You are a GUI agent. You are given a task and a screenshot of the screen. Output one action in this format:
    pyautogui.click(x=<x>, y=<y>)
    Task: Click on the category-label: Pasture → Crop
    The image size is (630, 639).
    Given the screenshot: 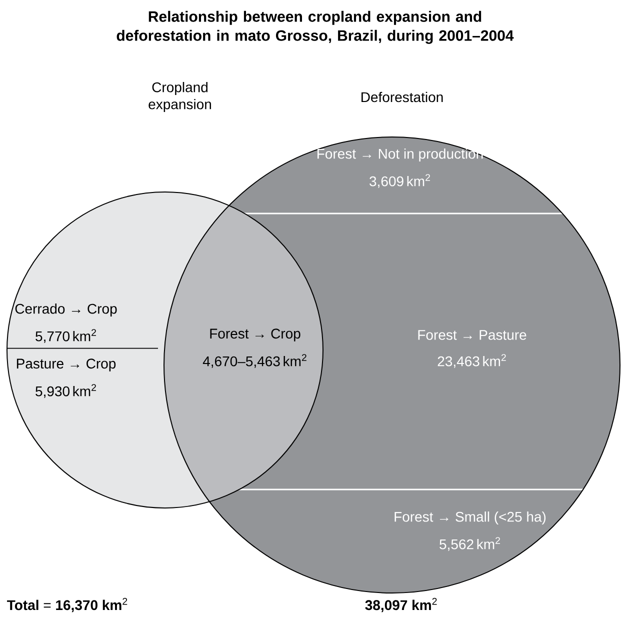 What is the action you would take?
    pyautogui.click(x=66, y=365)
    